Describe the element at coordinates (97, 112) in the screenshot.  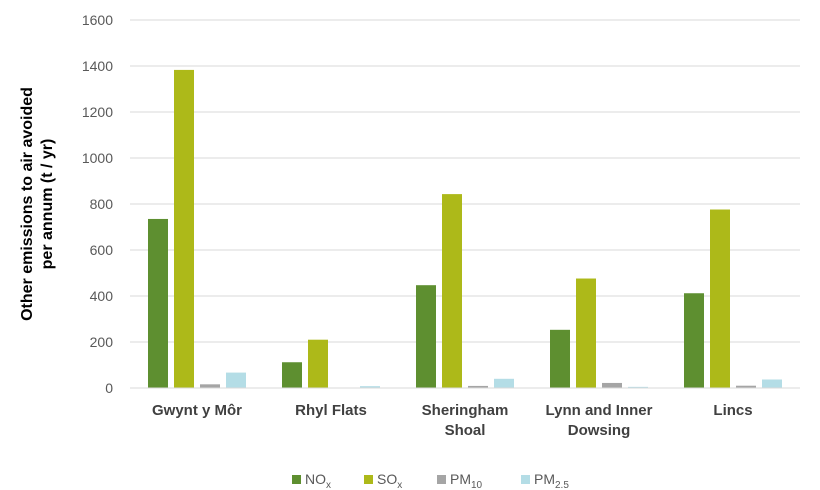
I see `y-tick-label: 1200` at that location.